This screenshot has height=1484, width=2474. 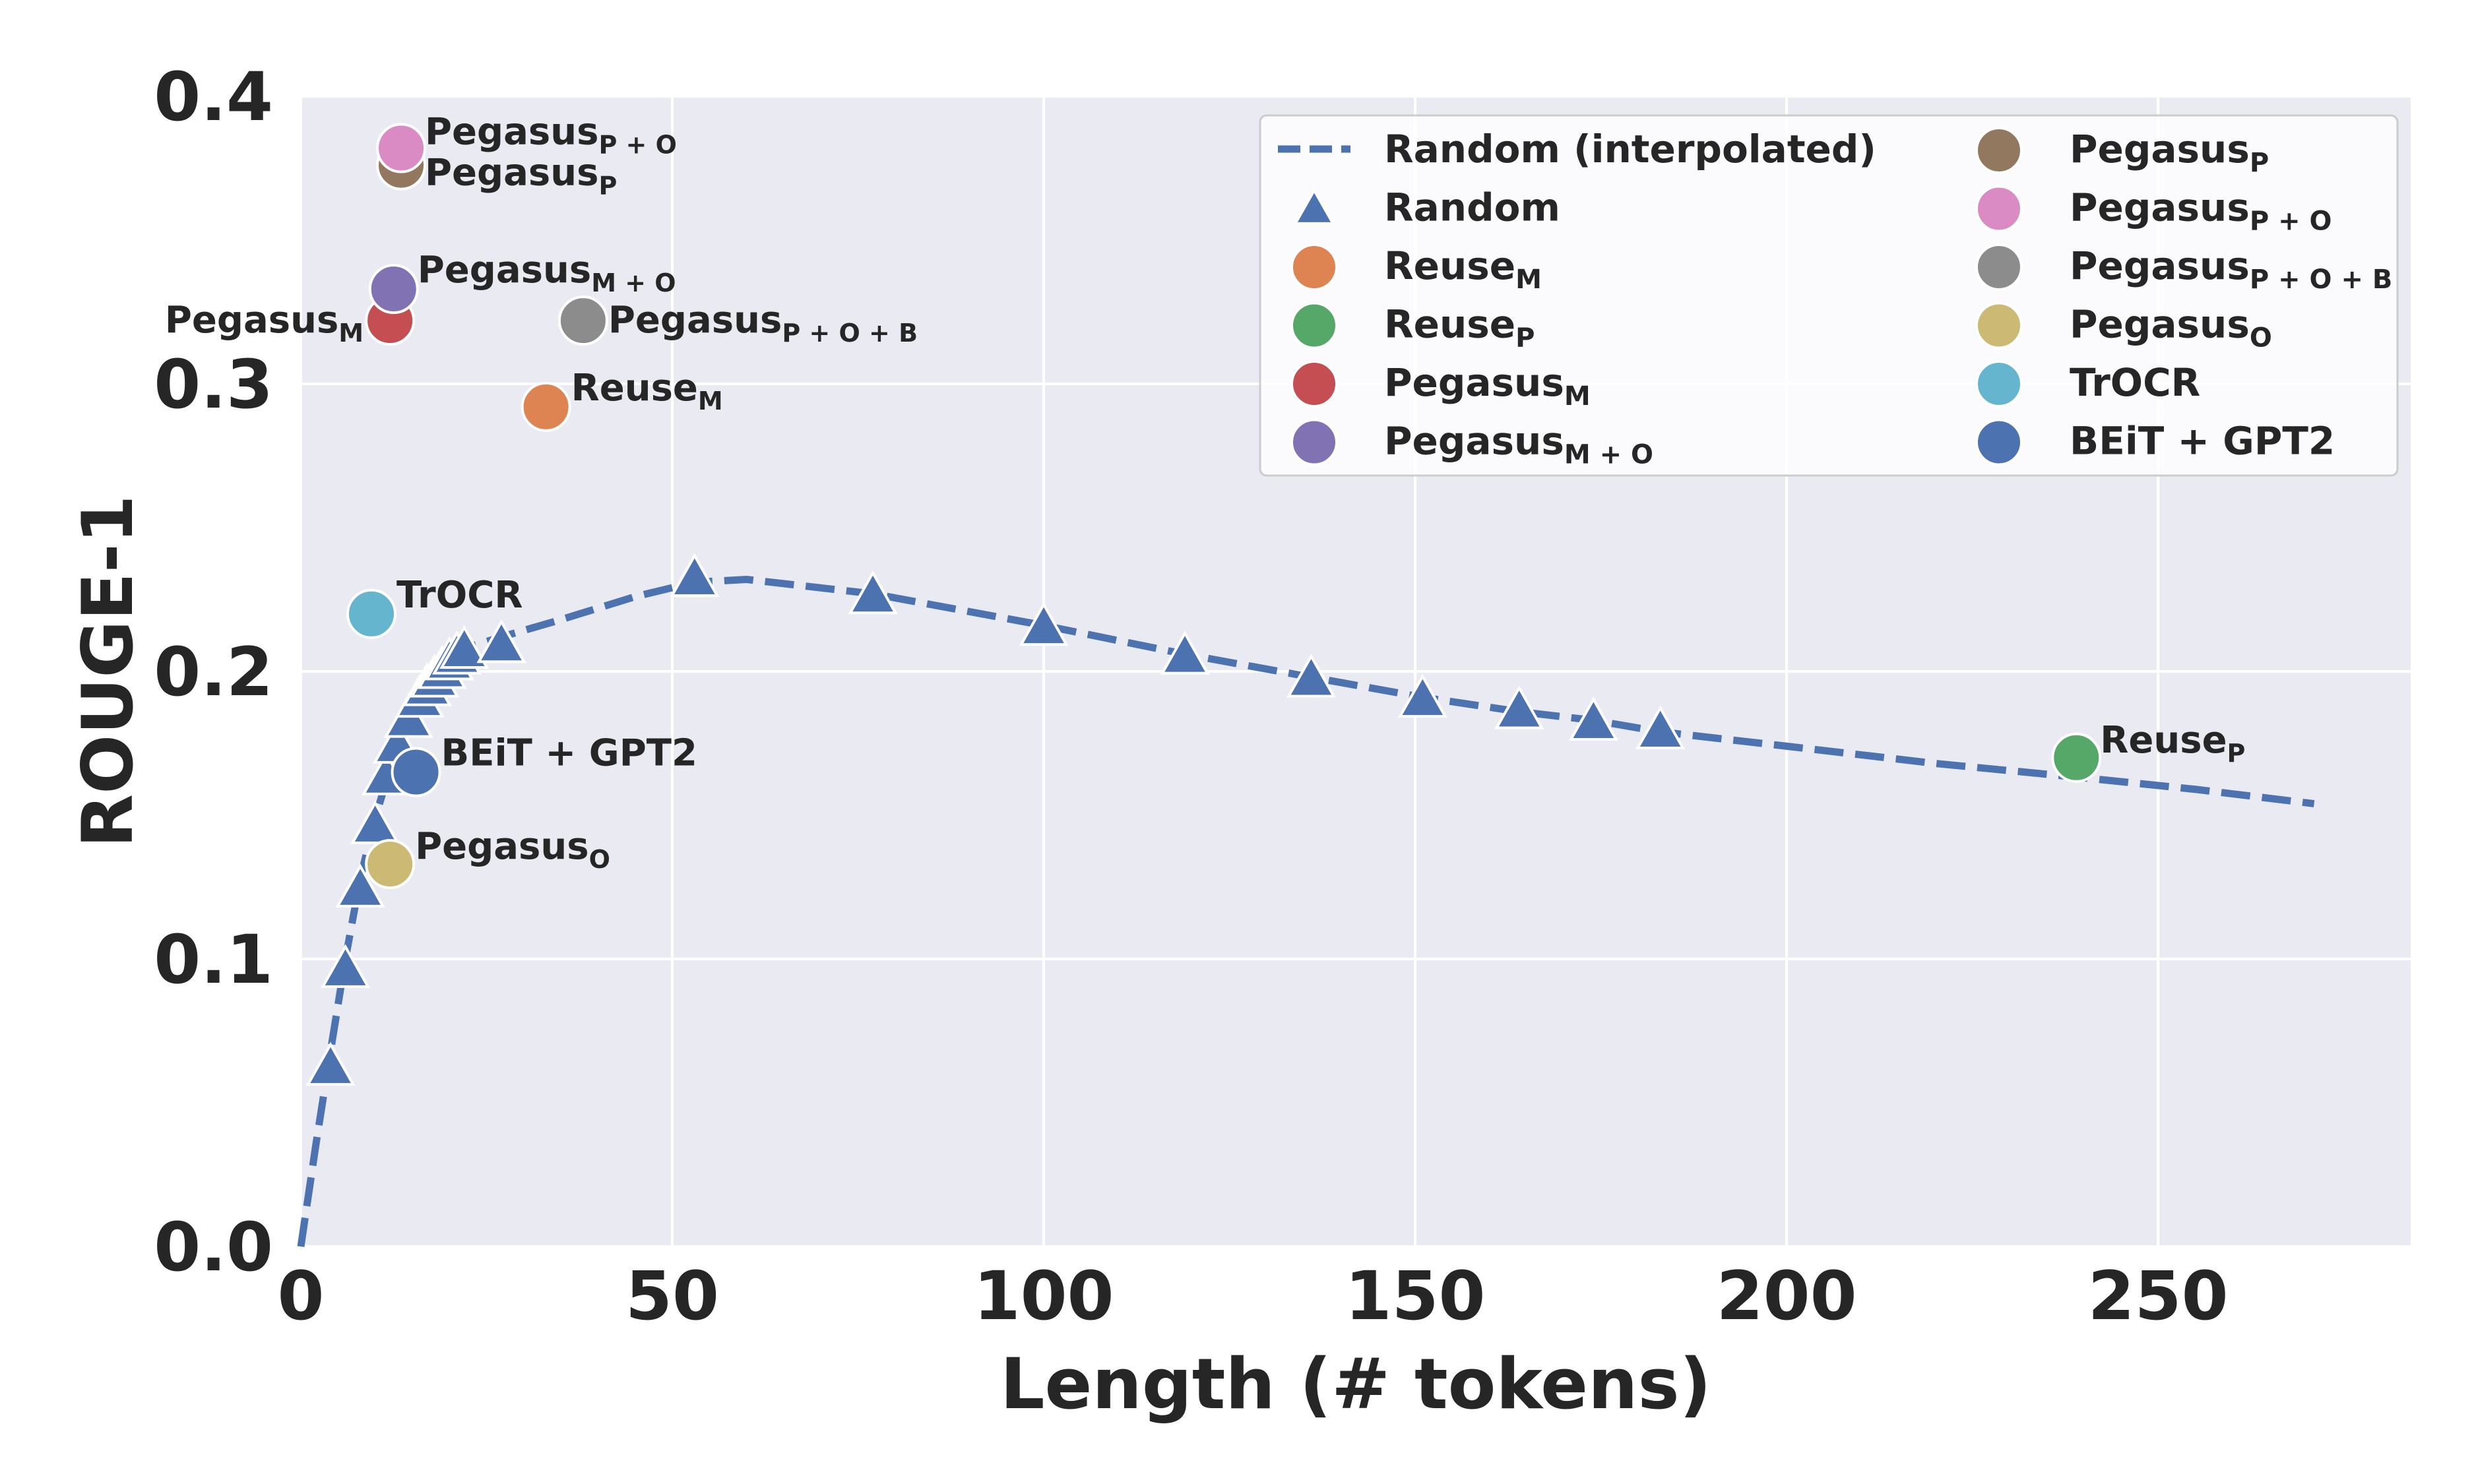 I want to click on legend-label: BEiT + GPT2, so click(x=2202, y=441).